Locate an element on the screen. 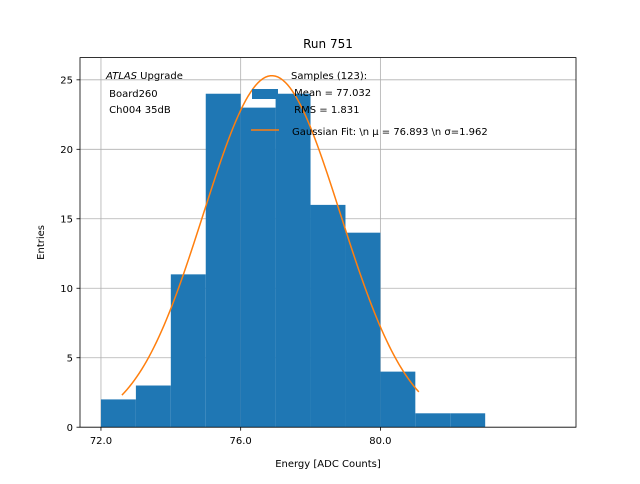 The height and width of the screenshot is (484, 640). y-tick-label: 5 is located at coordinates (70, 358).